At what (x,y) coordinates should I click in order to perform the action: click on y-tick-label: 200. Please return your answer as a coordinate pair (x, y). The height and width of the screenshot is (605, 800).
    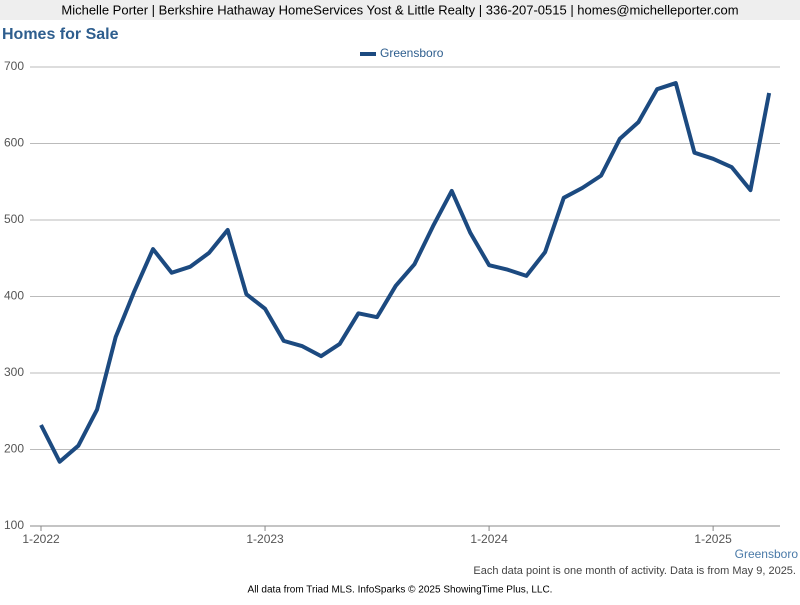
    Looking at the image, I should click on (14, 449).